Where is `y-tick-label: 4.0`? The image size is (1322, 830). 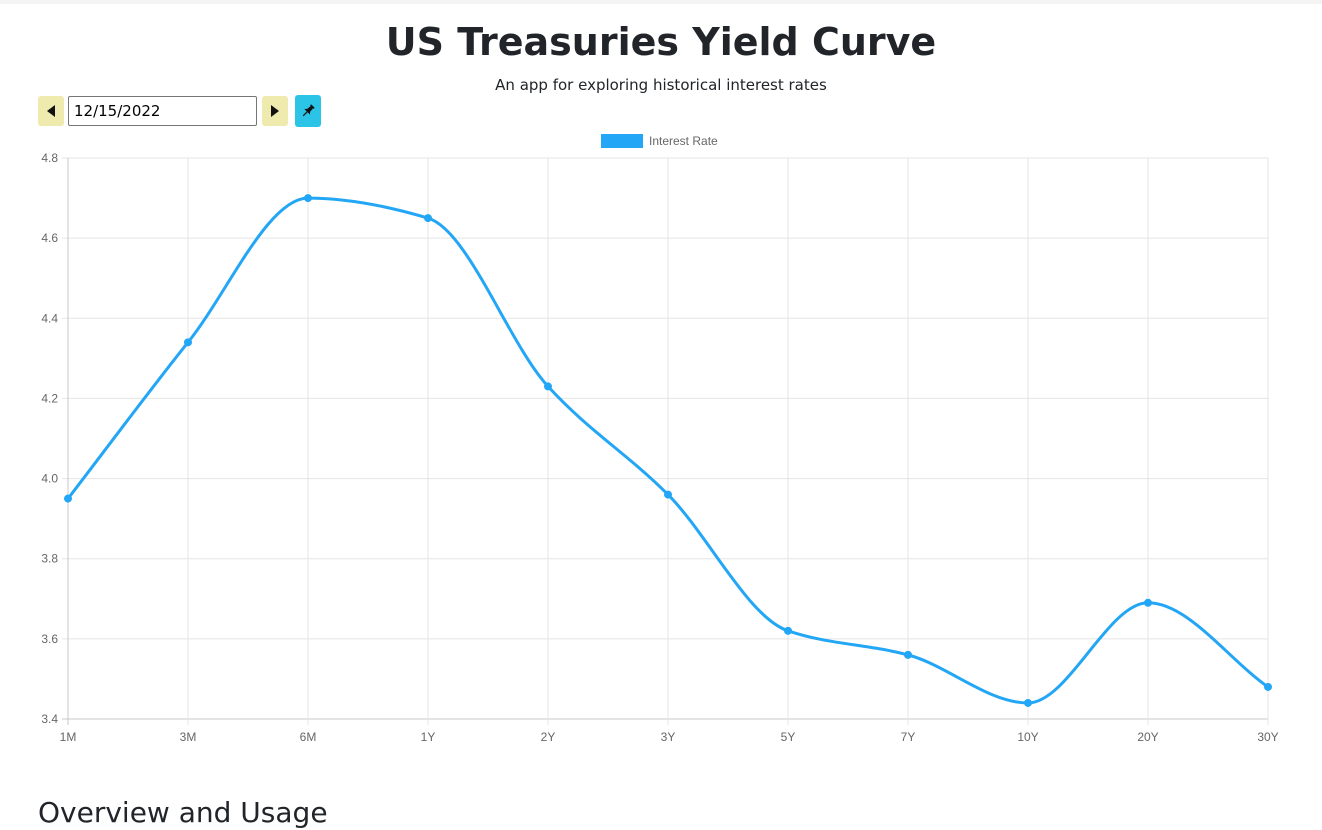 y-tick-label: 4.0 is located at coordinates (49, 479).